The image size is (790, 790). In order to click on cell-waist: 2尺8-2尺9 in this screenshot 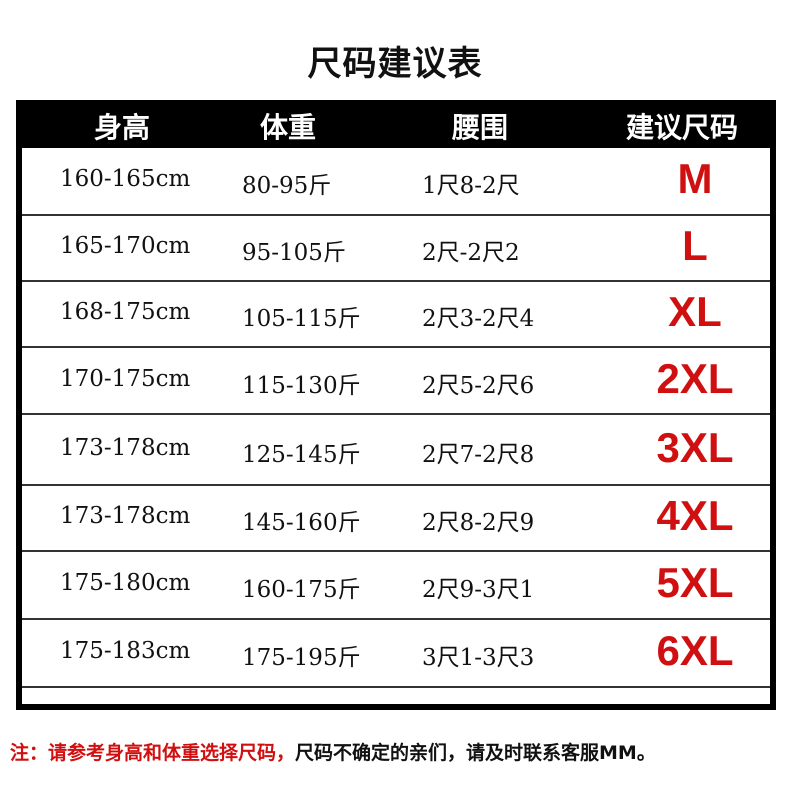, I will do `click(478, 523)`.